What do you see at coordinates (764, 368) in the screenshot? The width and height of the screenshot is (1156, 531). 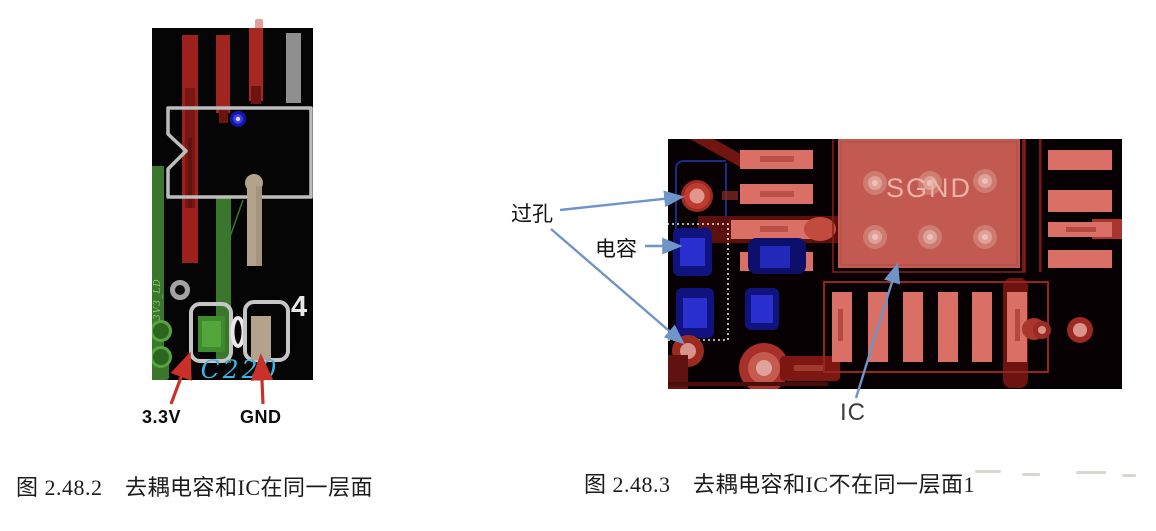 I see `via-big-center` at bounding box center [764, 368].